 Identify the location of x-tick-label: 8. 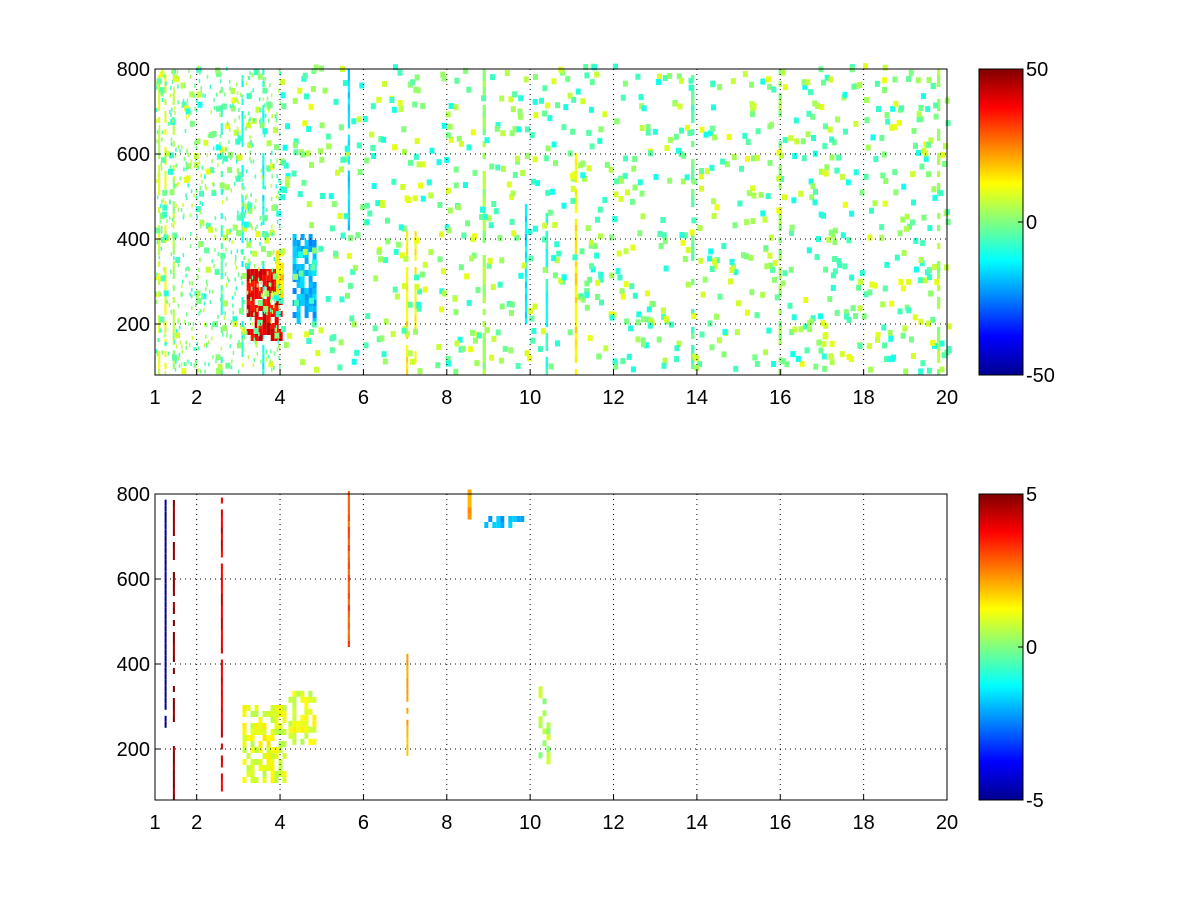
(446, 398).